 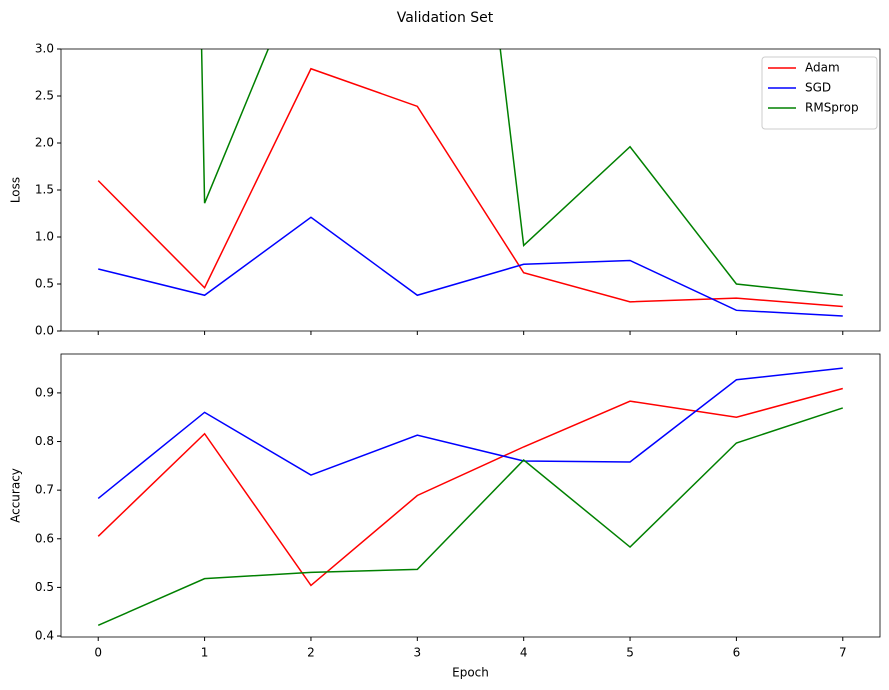 I want to click on series-line, so click(x=470, y=266).